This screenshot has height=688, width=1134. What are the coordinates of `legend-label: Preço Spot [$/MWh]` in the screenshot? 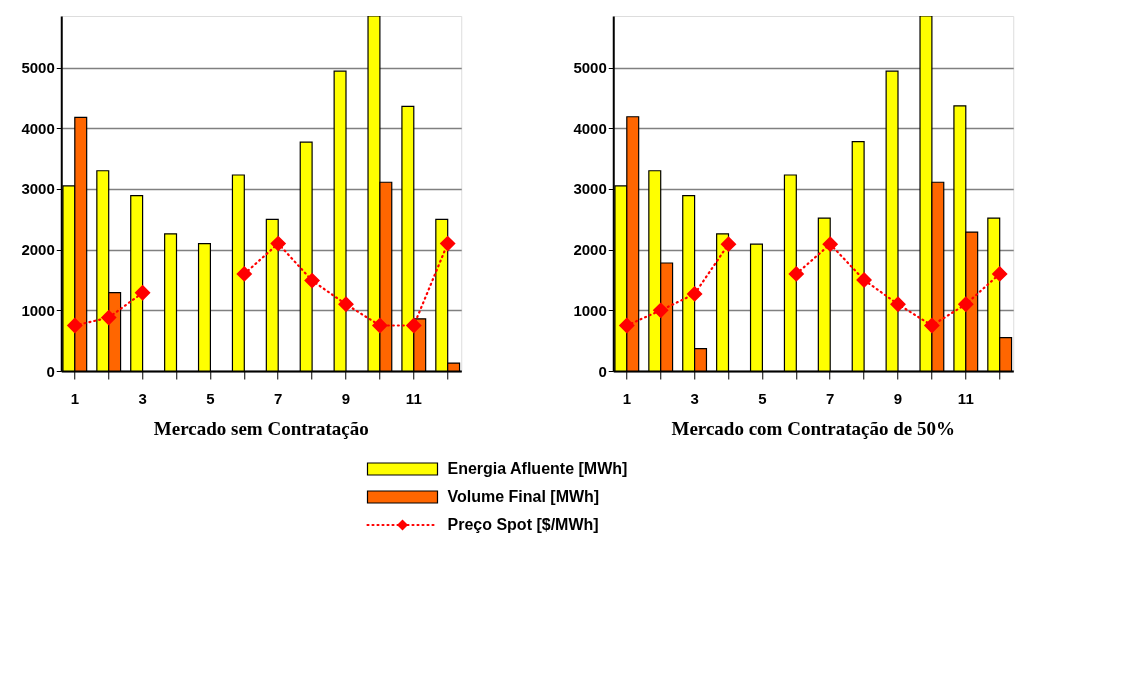 It's located at (523, 524).